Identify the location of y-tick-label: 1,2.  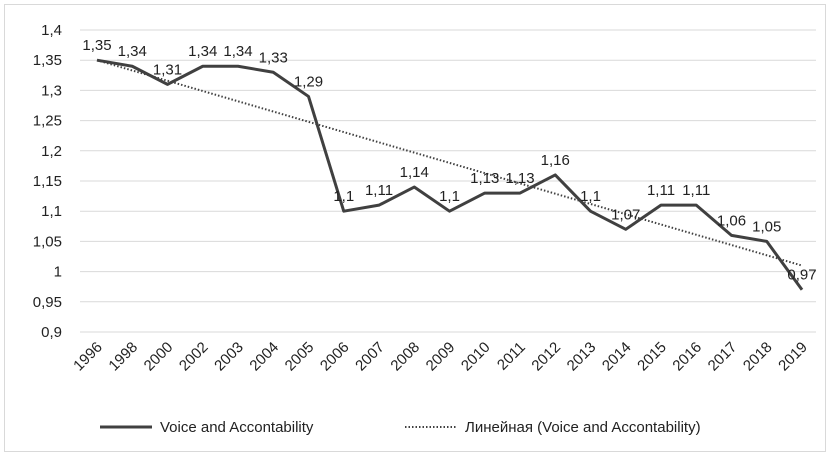
(51, 151).